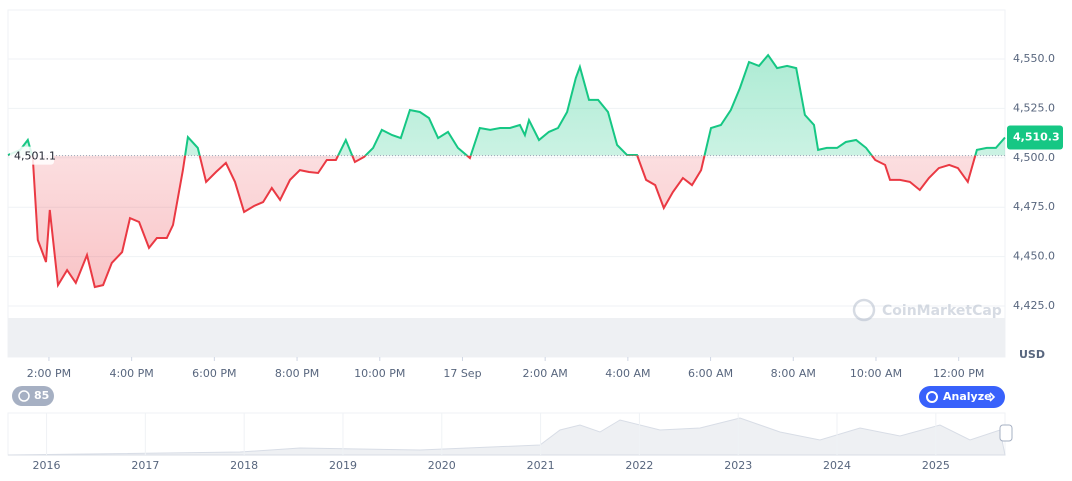 The width and height of the screenshot is (1072, 481). Describe the element at coordinates (793, 373) in the screenshot. I see `x-tick-label: 8:00 AM` at that location.